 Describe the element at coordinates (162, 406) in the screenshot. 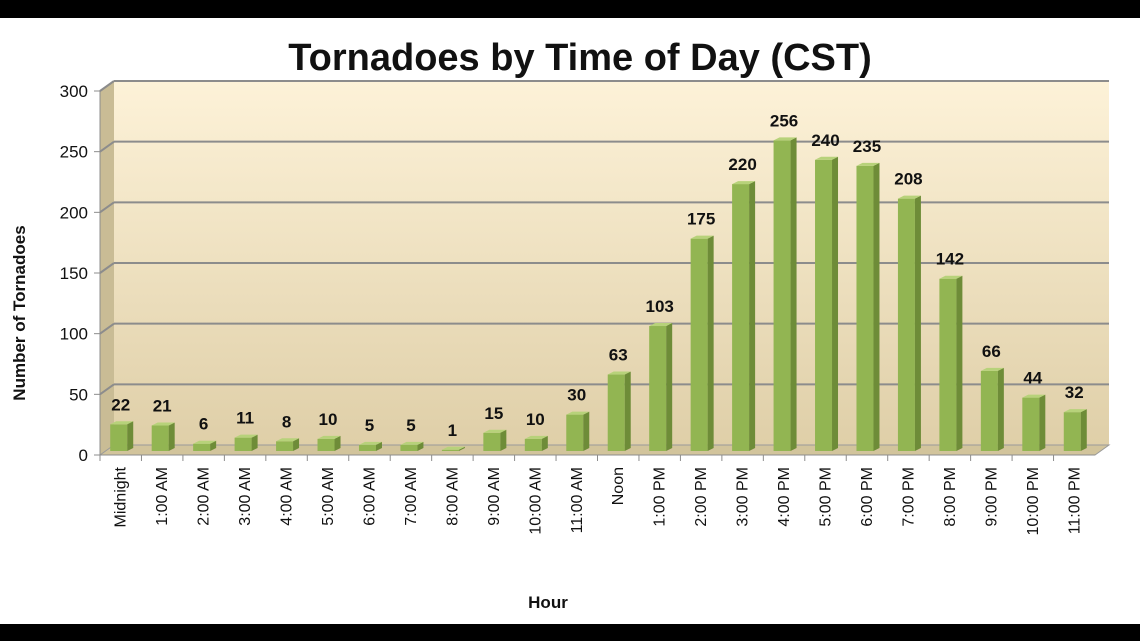

I see `data-label: 21` at that location.